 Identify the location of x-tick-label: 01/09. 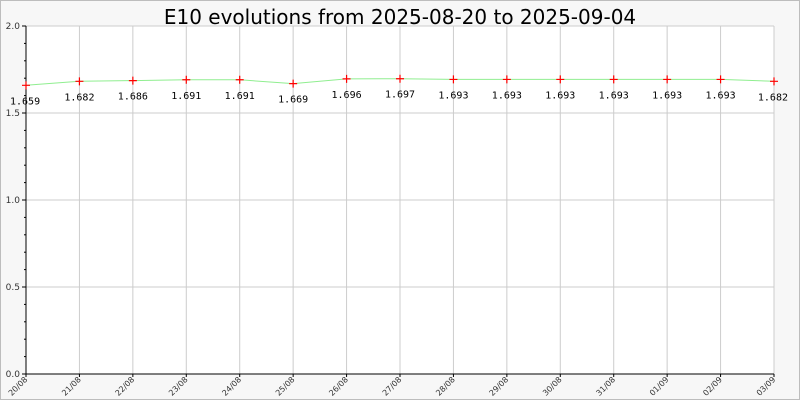
(659, 386).